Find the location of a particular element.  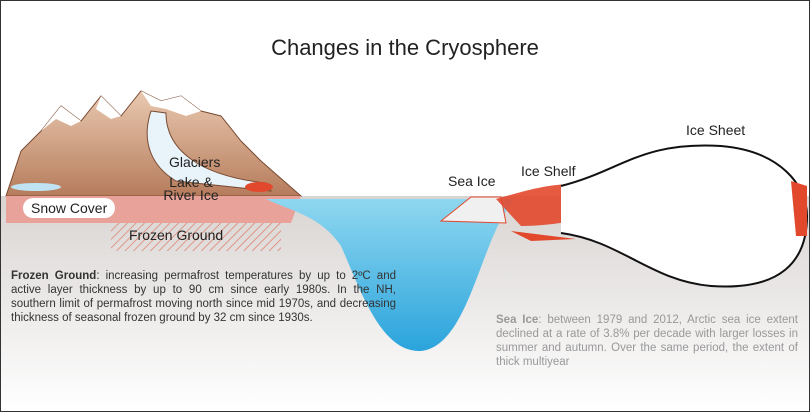

title: Changes in the Cryosphere is located at coordinates (405, 47).